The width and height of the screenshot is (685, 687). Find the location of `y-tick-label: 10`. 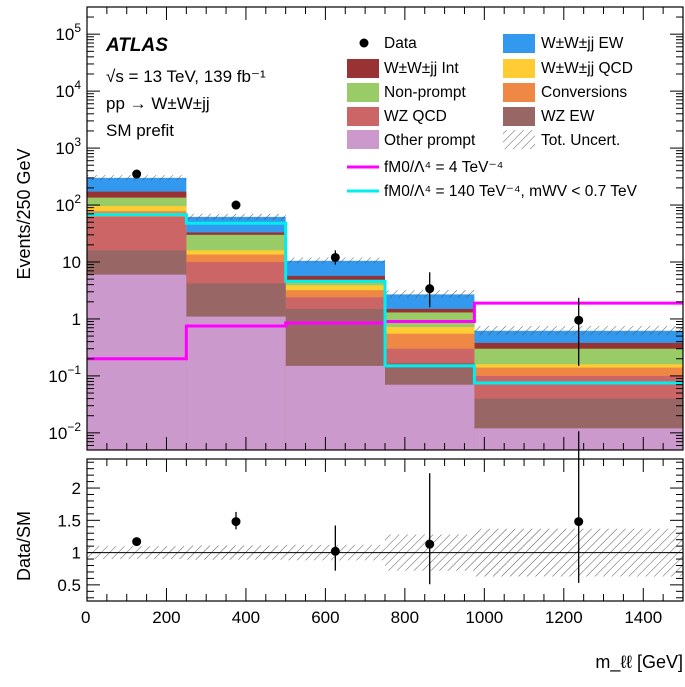

y-tick-label: 10 is located at coordinates (71, 262).